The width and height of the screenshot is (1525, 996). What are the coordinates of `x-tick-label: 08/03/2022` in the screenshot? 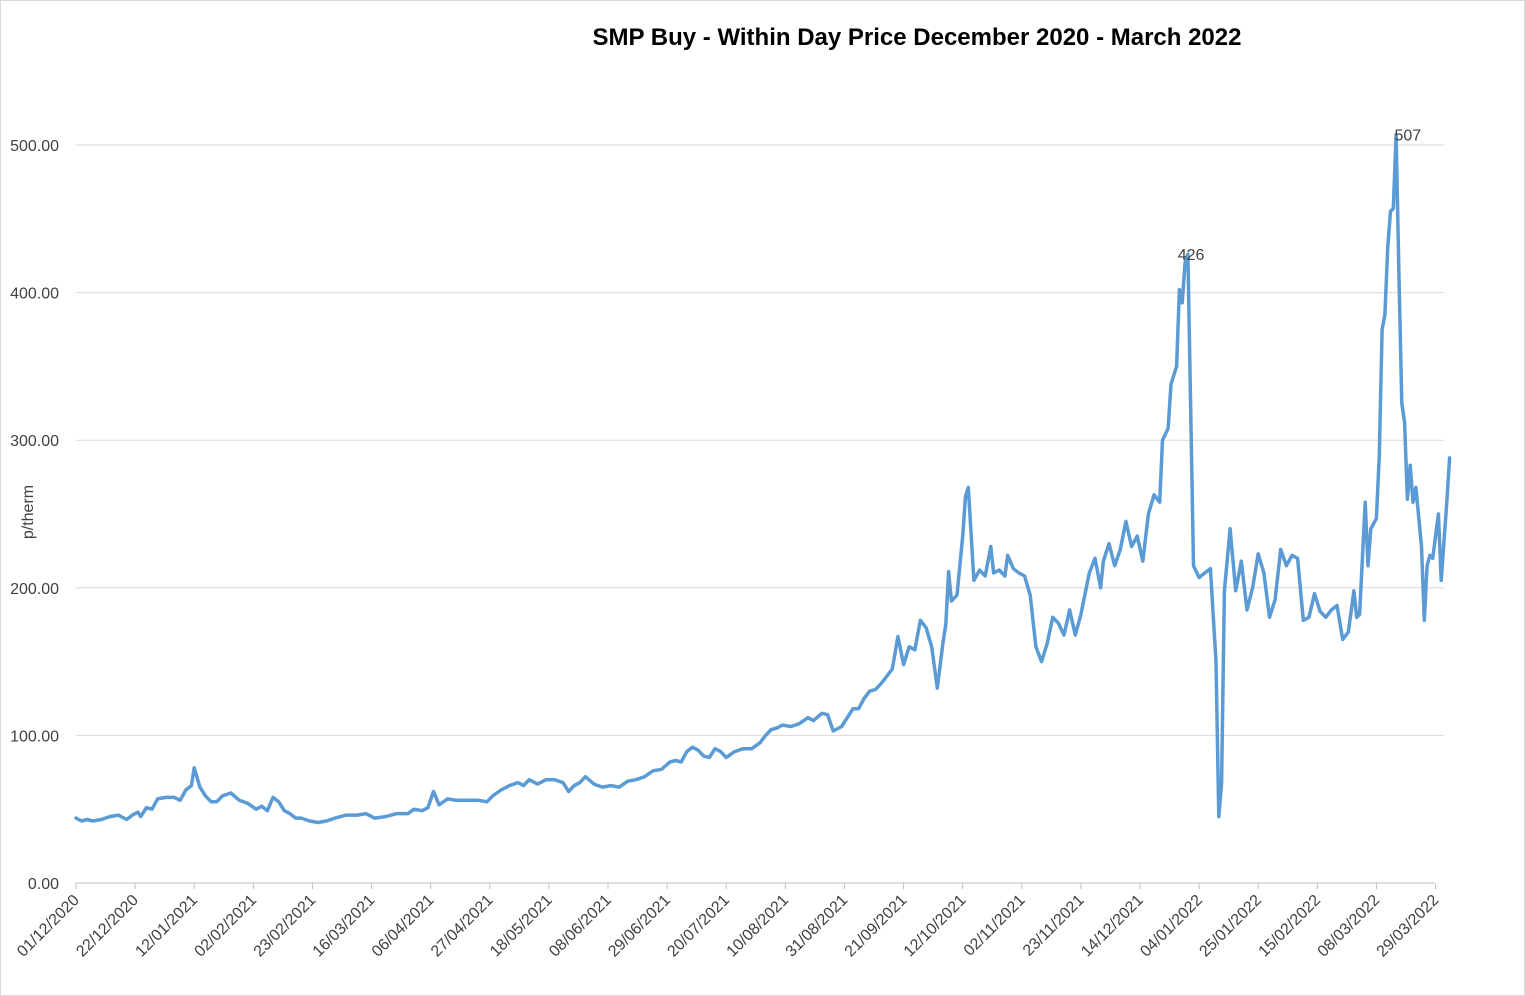 It's located at (1349, 926).